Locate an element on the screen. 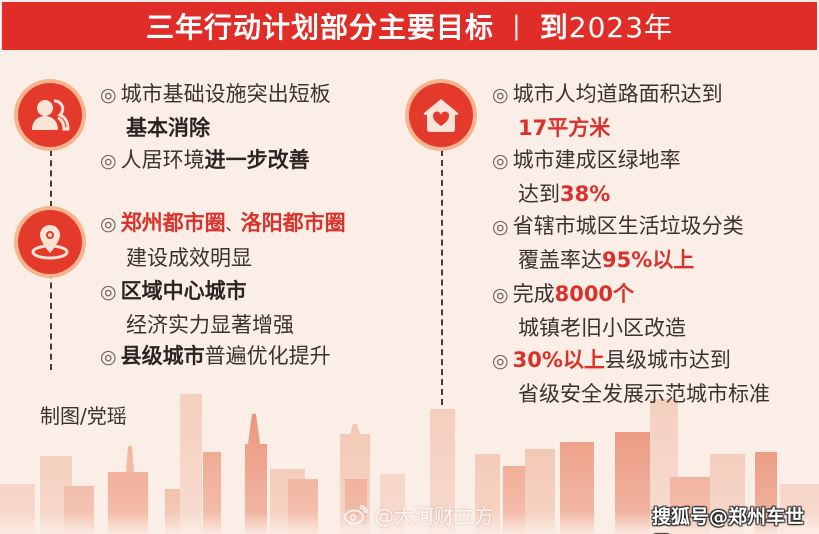 The image size is (819, 534). goal-text: 达到 is located at coordinates (539, 194).